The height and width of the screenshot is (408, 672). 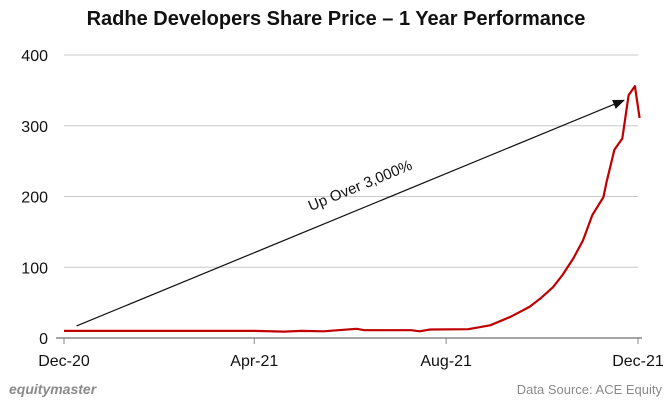 What do you see at coordinates (360, 186) in the screenshot?
I see `annotation-label: Up Over 3,000%` at bounding box center [360, 186].